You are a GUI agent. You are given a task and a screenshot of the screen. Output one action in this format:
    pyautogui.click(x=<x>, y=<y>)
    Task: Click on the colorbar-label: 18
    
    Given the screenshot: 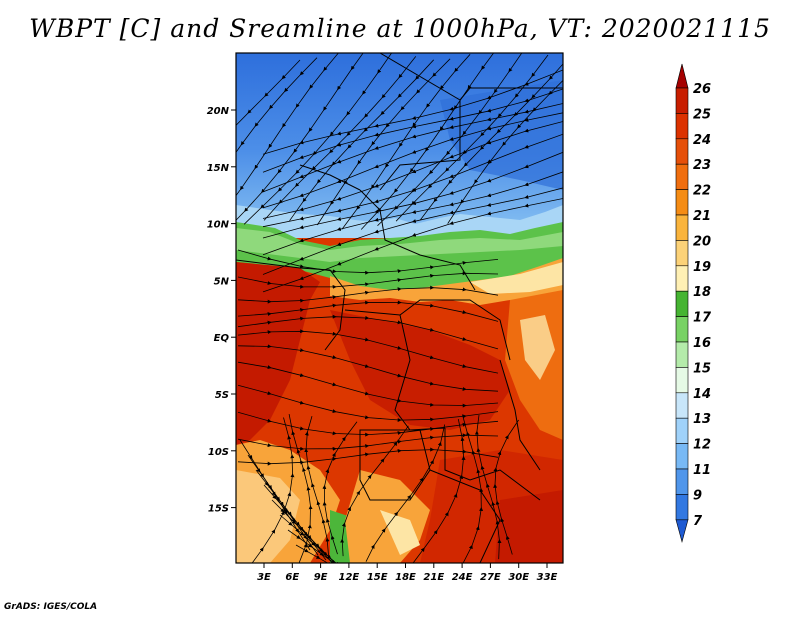 What is the action you would take?
    pyautogui.click(x=702, y=292)
    